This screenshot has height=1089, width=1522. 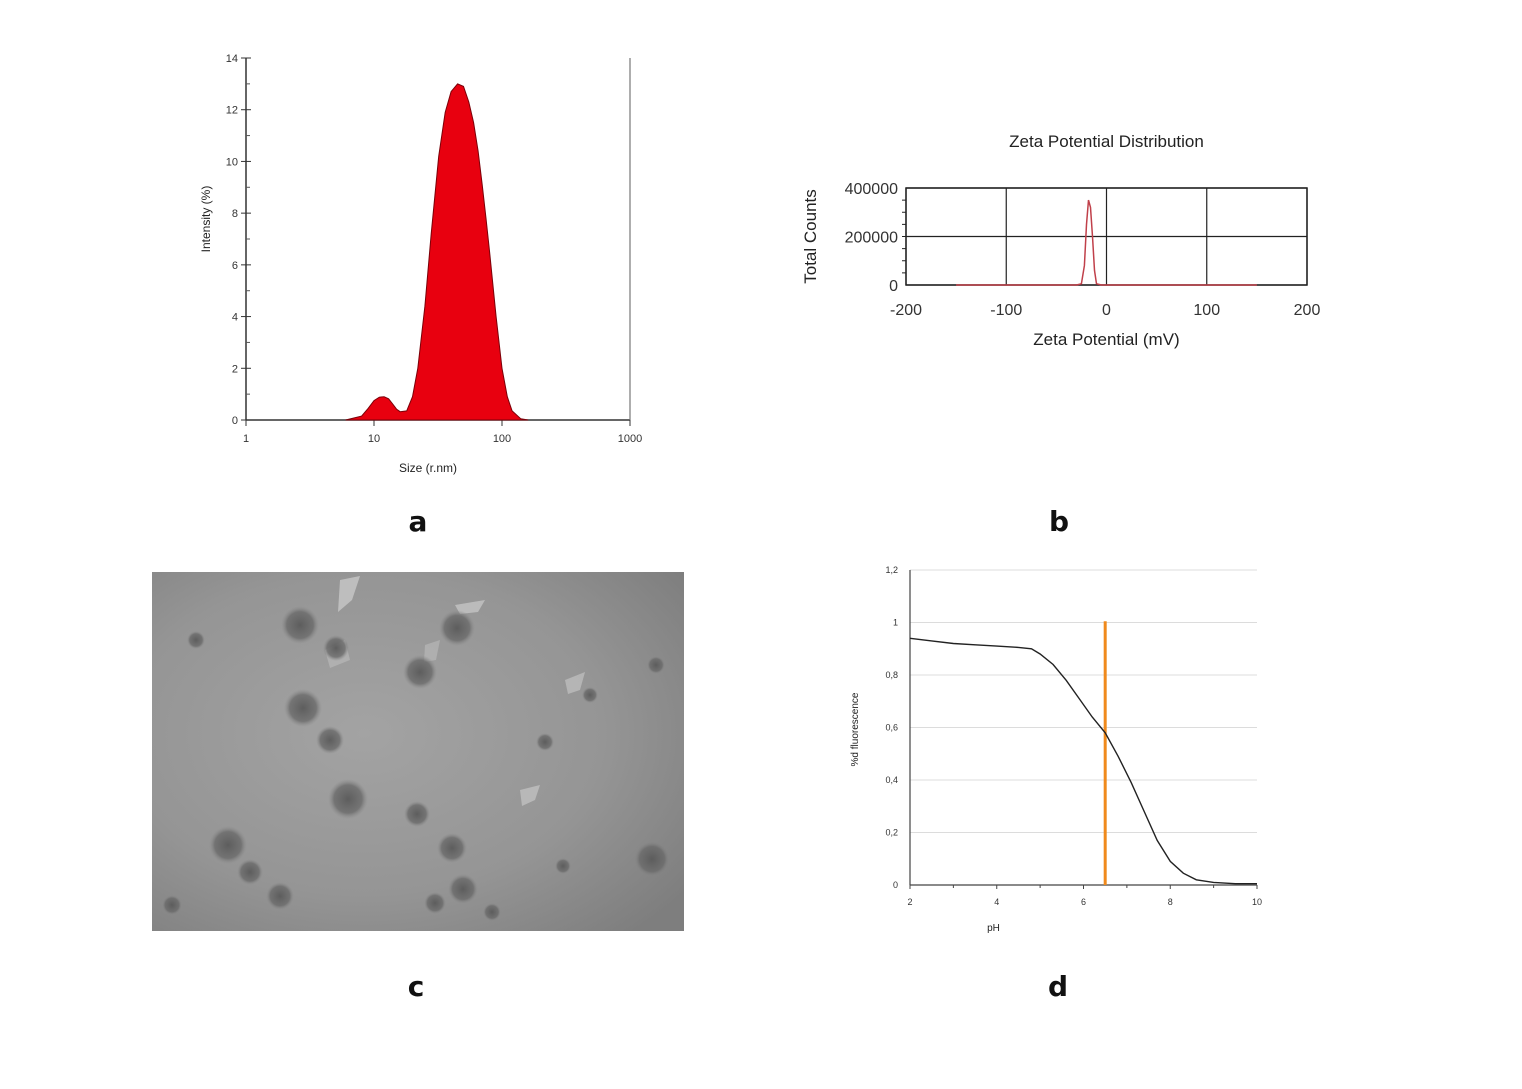 What do you see at coordinates (418, 521) in the screenshot?
I see `panel-label-a: a` at bounding box center [418, 521].